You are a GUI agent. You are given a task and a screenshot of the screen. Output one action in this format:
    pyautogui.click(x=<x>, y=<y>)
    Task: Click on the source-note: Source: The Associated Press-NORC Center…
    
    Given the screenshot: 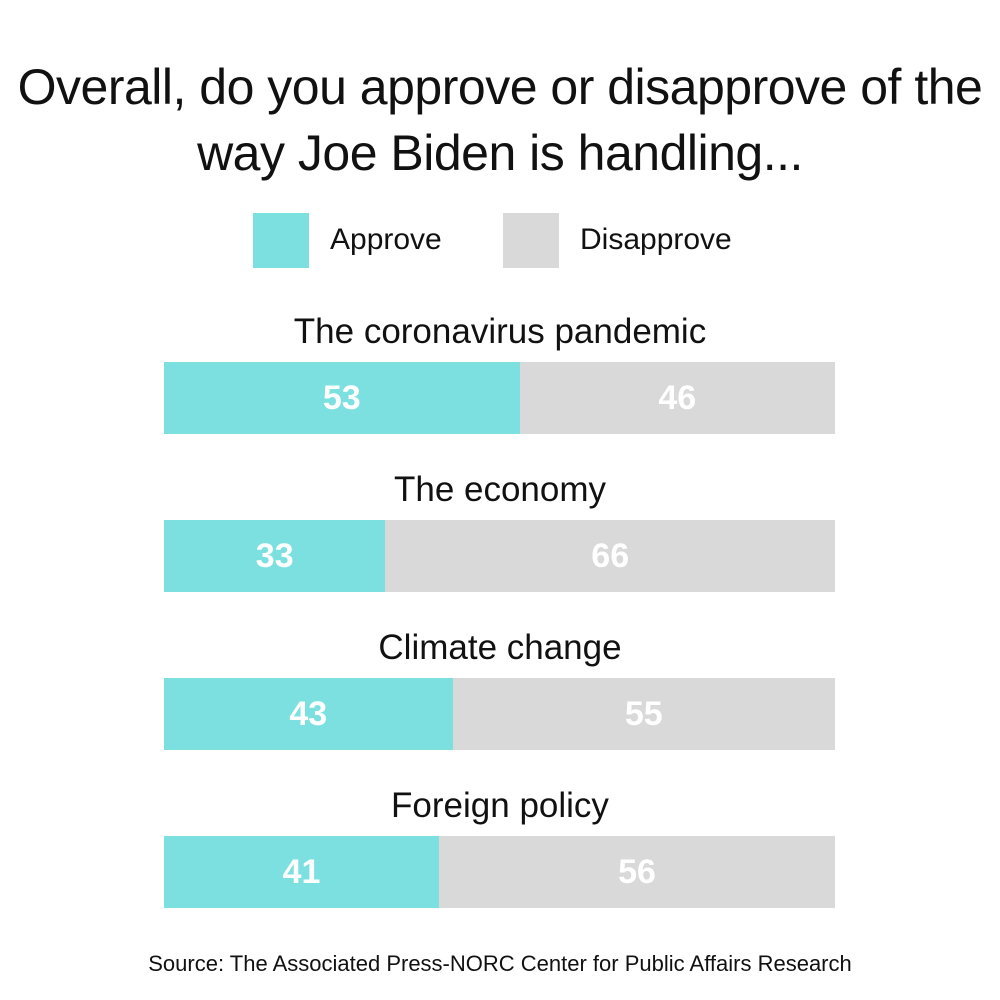 What is the action you would take?
    pyautogui.click(x=500, y=963)
    